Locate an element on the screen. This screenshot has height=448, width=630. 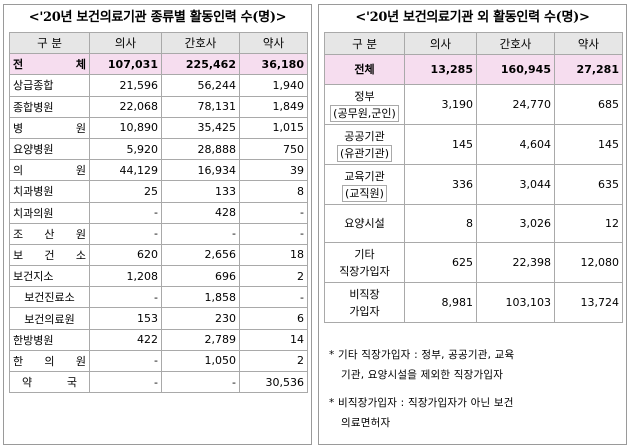
cell-pharmacist: 1,015 is located at coordinates (273, 127).